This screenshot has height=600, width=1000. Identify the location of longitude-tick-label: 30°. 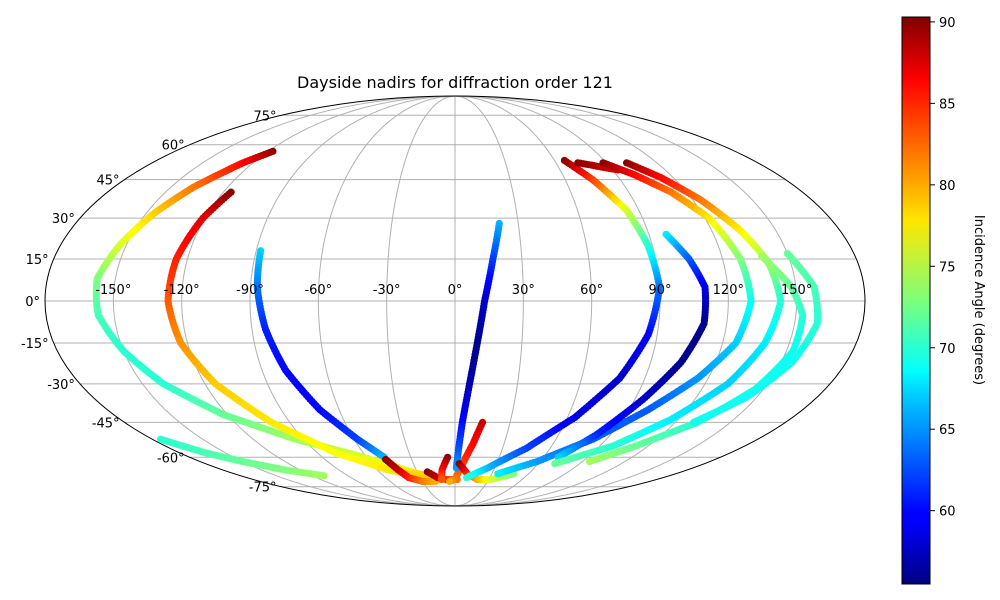
(523, 290).